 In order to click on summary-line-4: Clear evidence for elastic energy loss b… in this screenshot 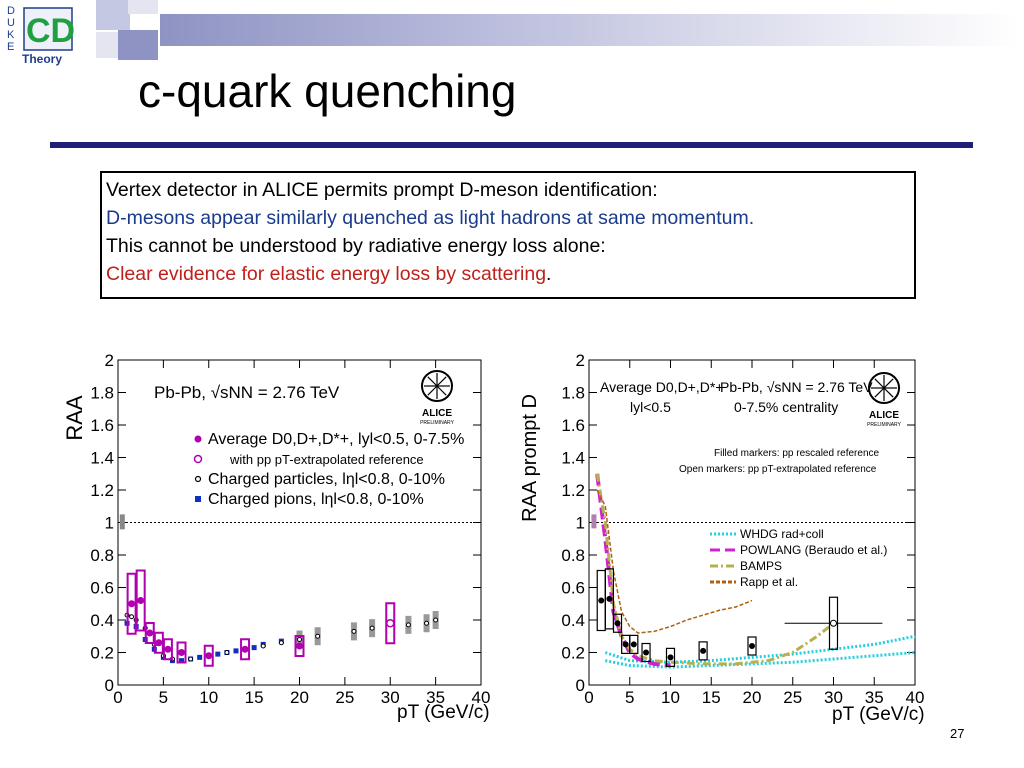, I will do `click(328, 274)`.